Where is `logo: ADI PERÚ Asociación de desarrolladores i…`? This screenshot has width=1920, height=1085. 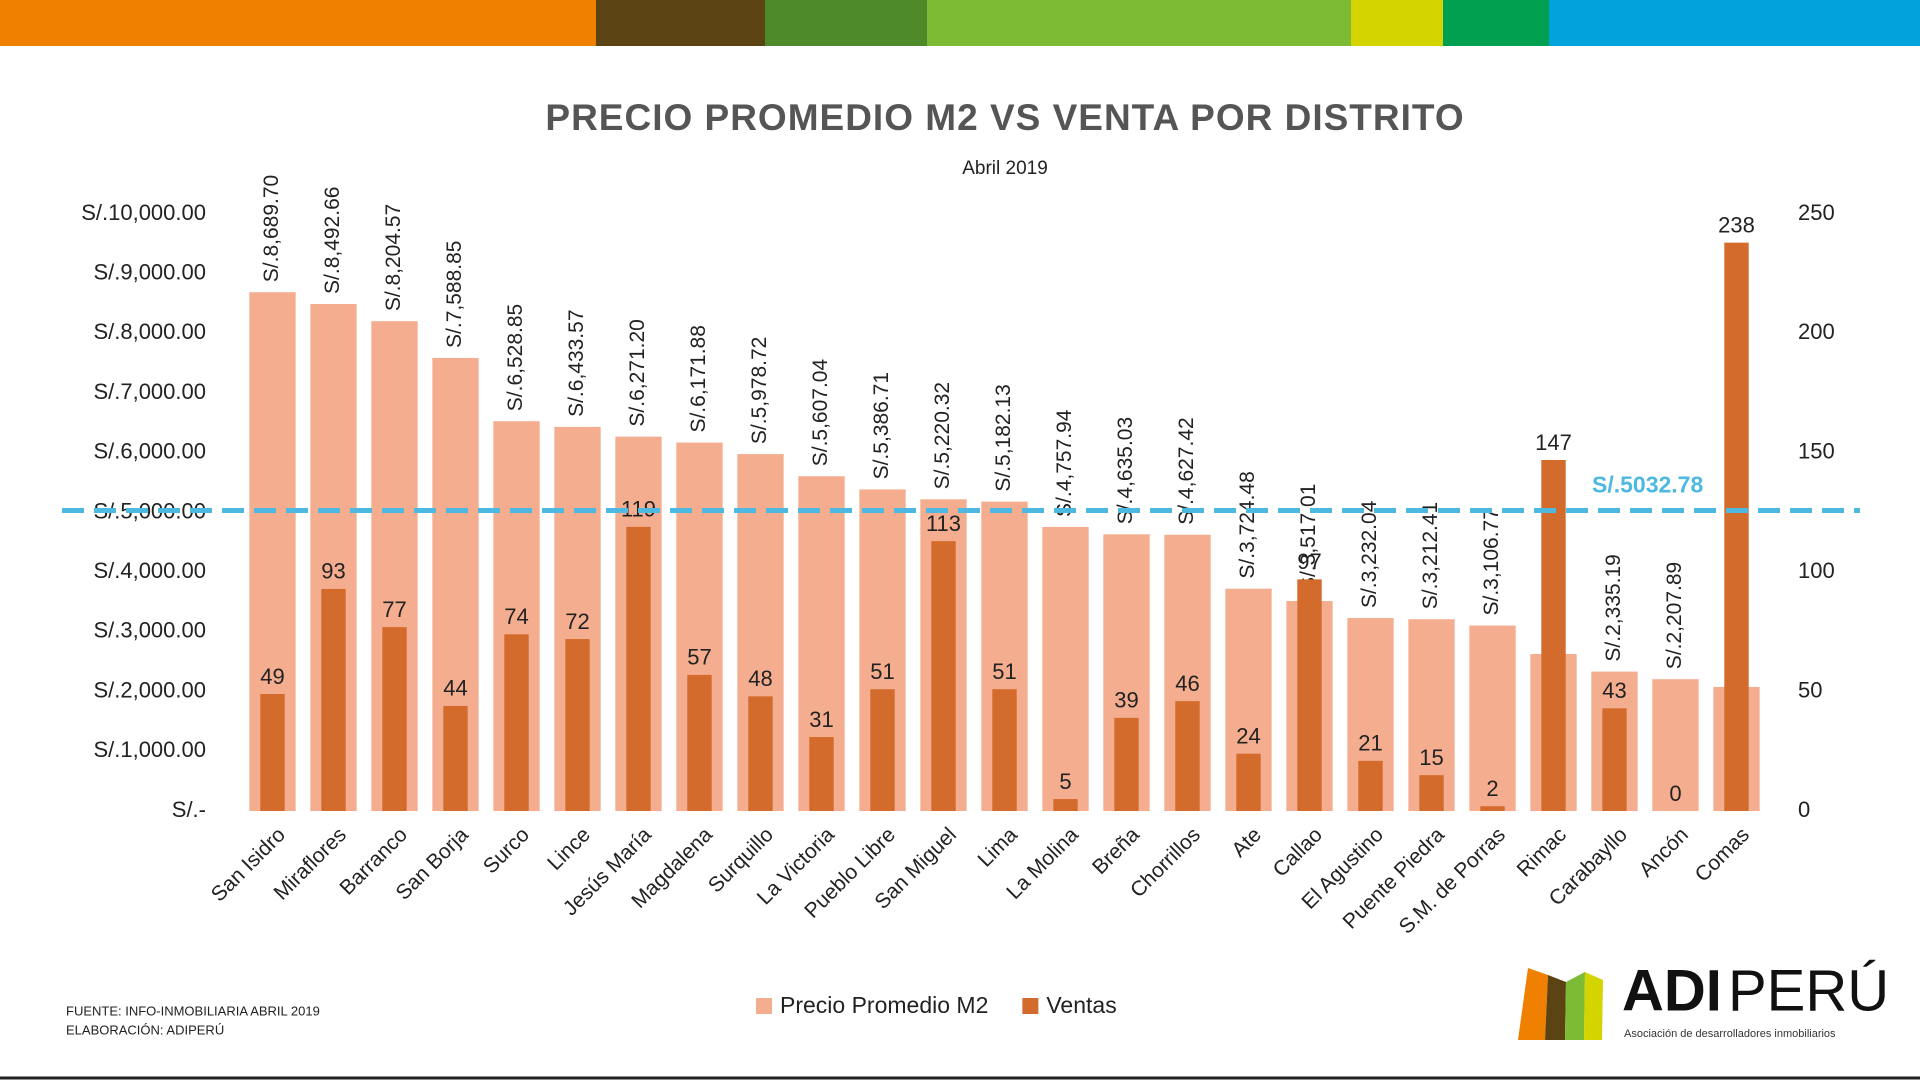 logo: ADI PERÚ Asociación de desarrolladores i… is located at coordinates (1703, 999).